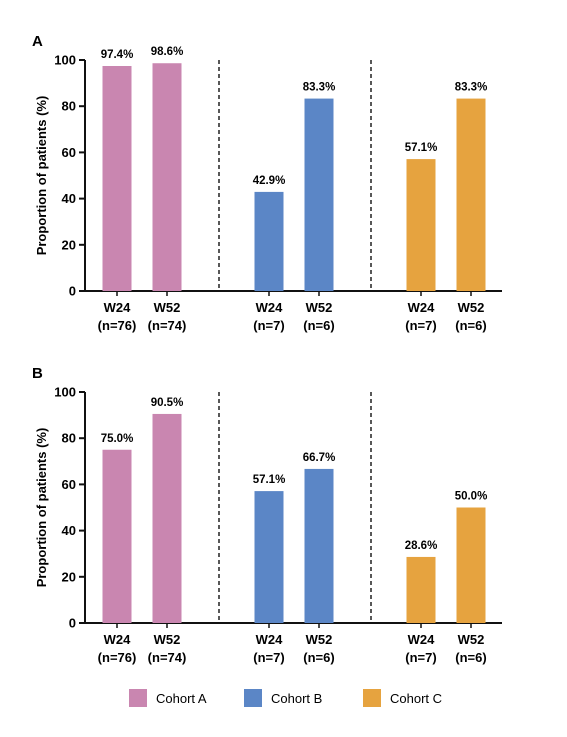 The image size is (567, 737). What do you see at coordinates (296, 698) in the screenshot?
I see `legend-label: Cohort B` at bounding box center [296, 698].